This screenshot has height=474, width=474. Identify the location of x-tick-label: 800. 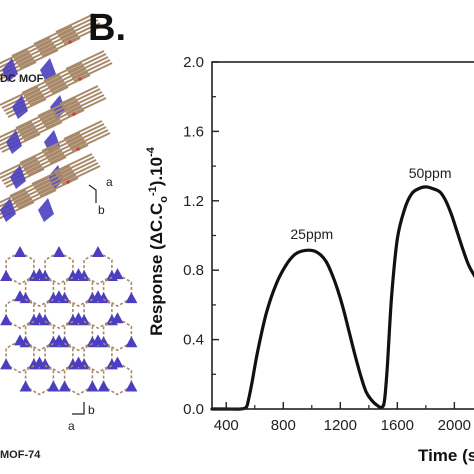
(283, 425).